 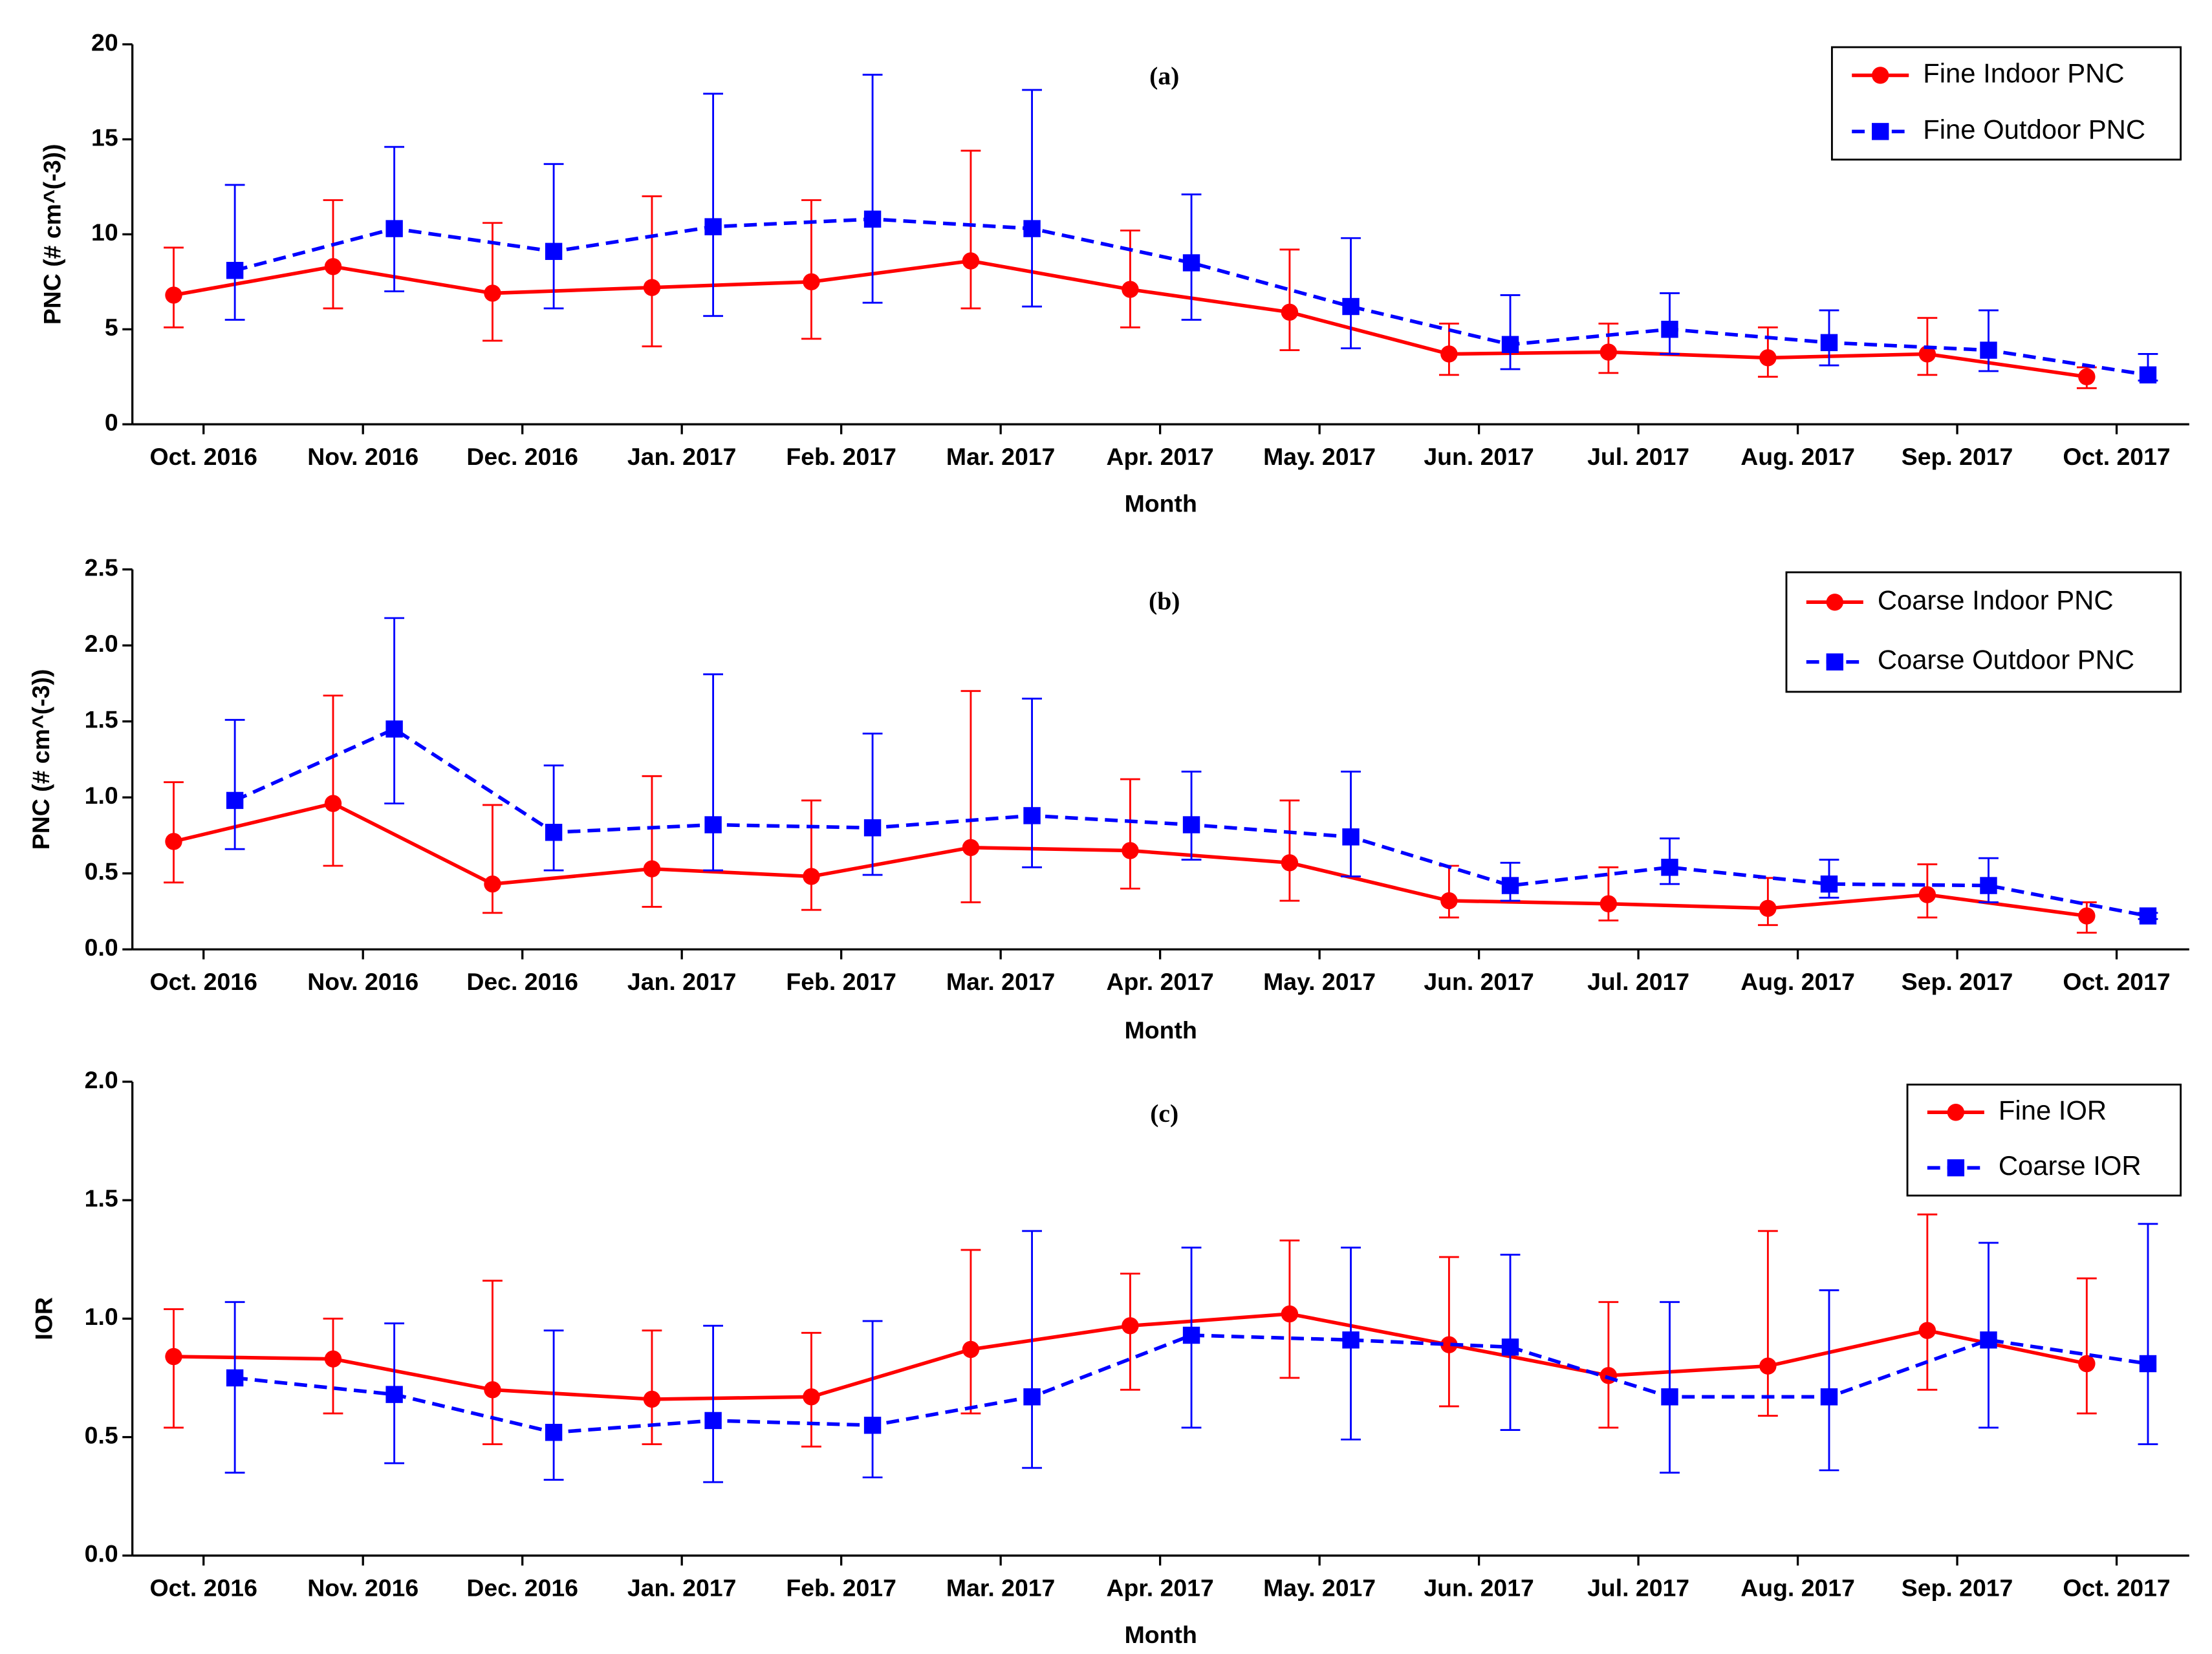 What do you see at coordinates (1000, 1588) in the screenshot?
I see `x-tick-label: Mar. 2017` at bounding box center [1000, 1588].